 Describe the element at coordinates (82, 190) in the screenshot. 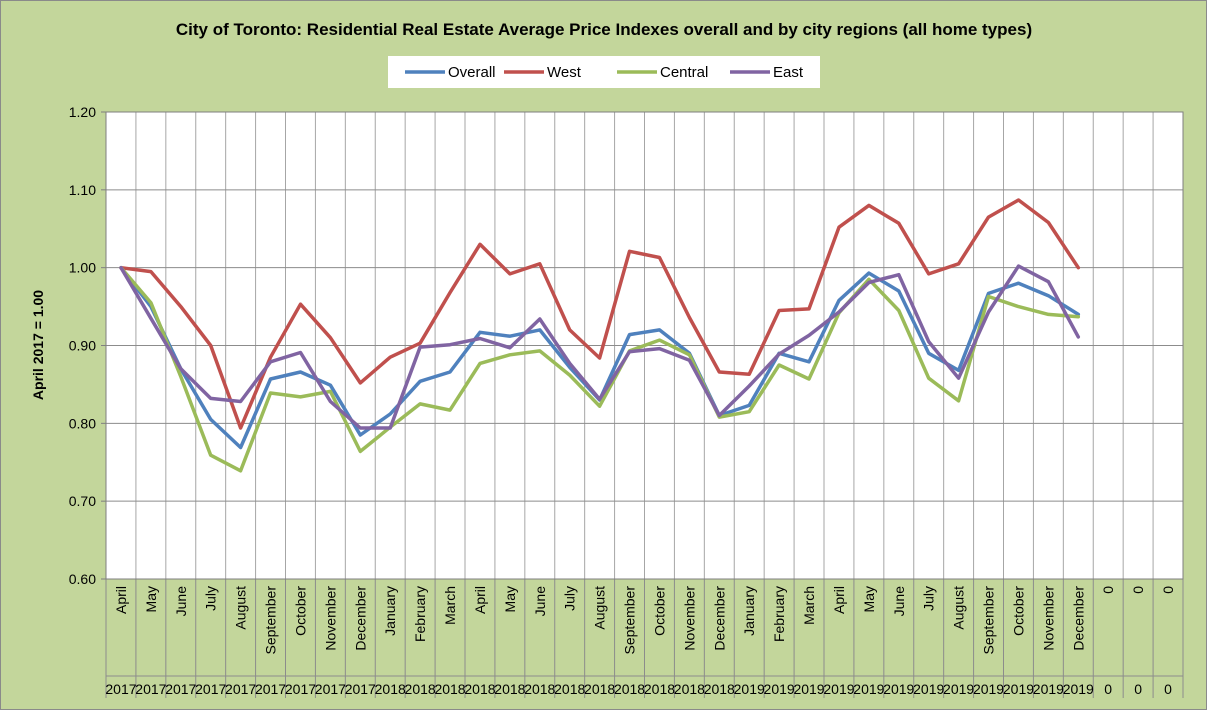

I see `y-tick-label: 1.10` at that location.